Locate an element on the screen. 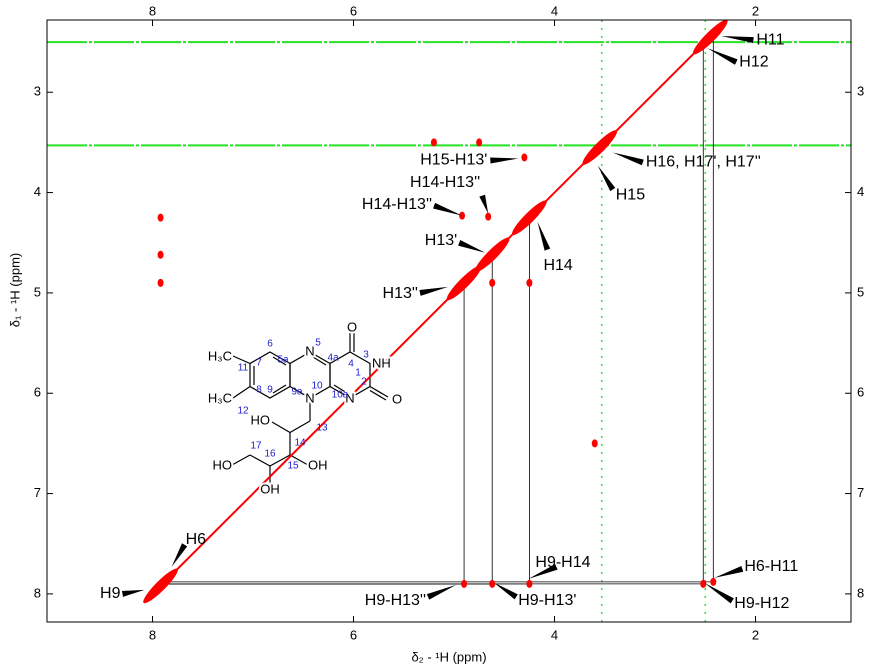 Image resolution: width=869 pixels, height=669 pixels. atom-number: 16 is located at coordinates (270, 454).